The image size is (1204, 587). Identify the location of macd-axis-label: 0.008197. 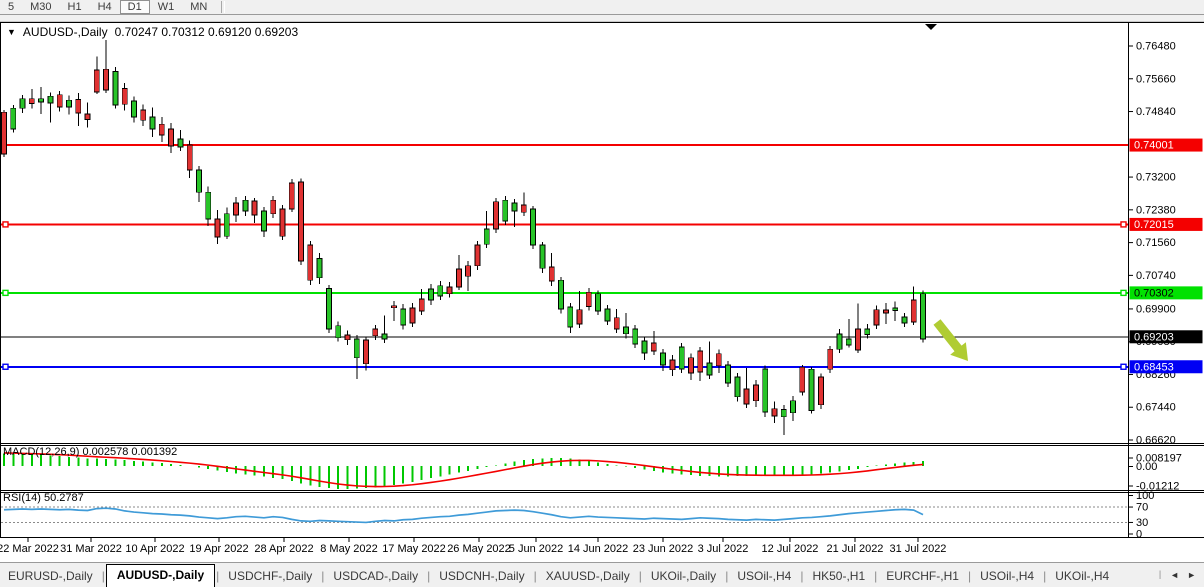
(1159, 459).